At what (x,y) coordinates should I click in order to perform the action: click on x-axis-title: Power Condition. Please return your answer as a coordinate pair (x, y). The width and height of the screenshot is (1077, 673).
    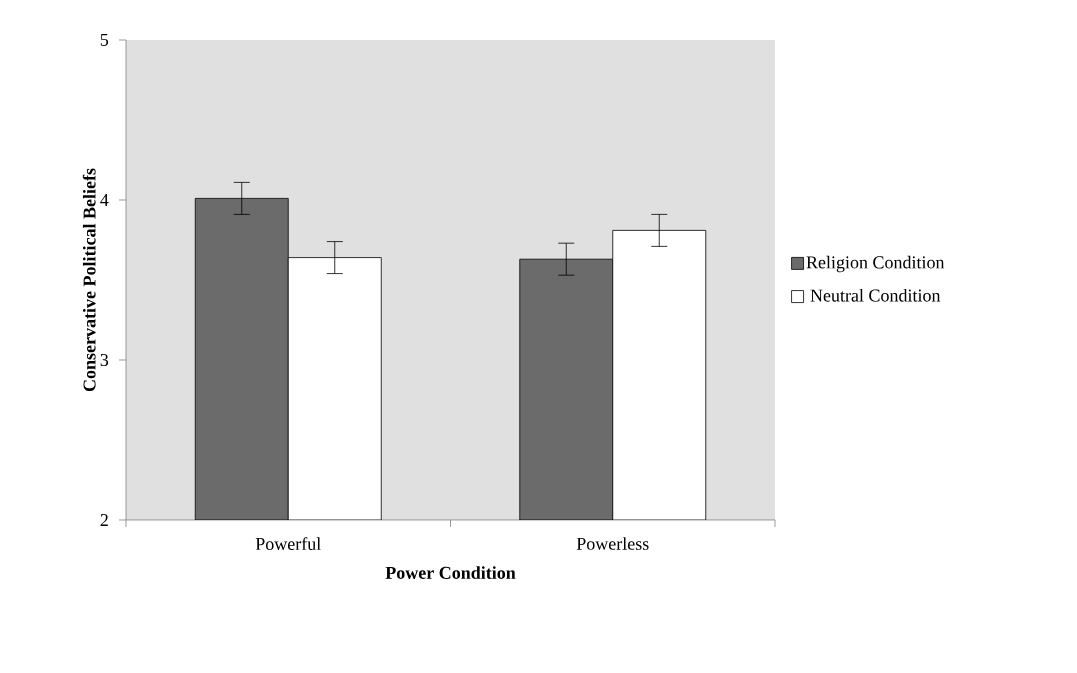
    Looking at the image, I should click on (450, 572).